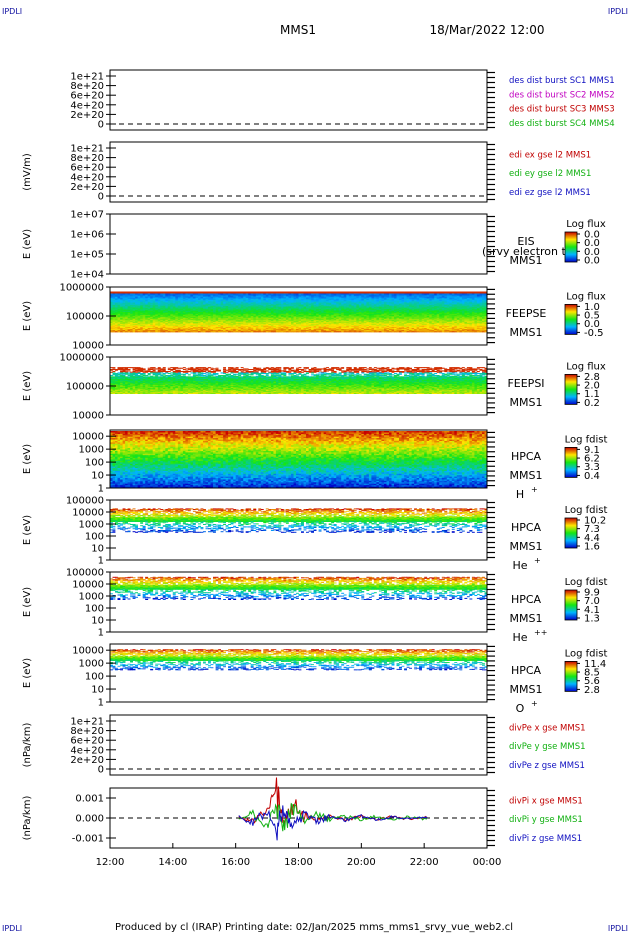  I want to click on legend-entry: des dist burst SC3 MMS3, so click(562, 110).